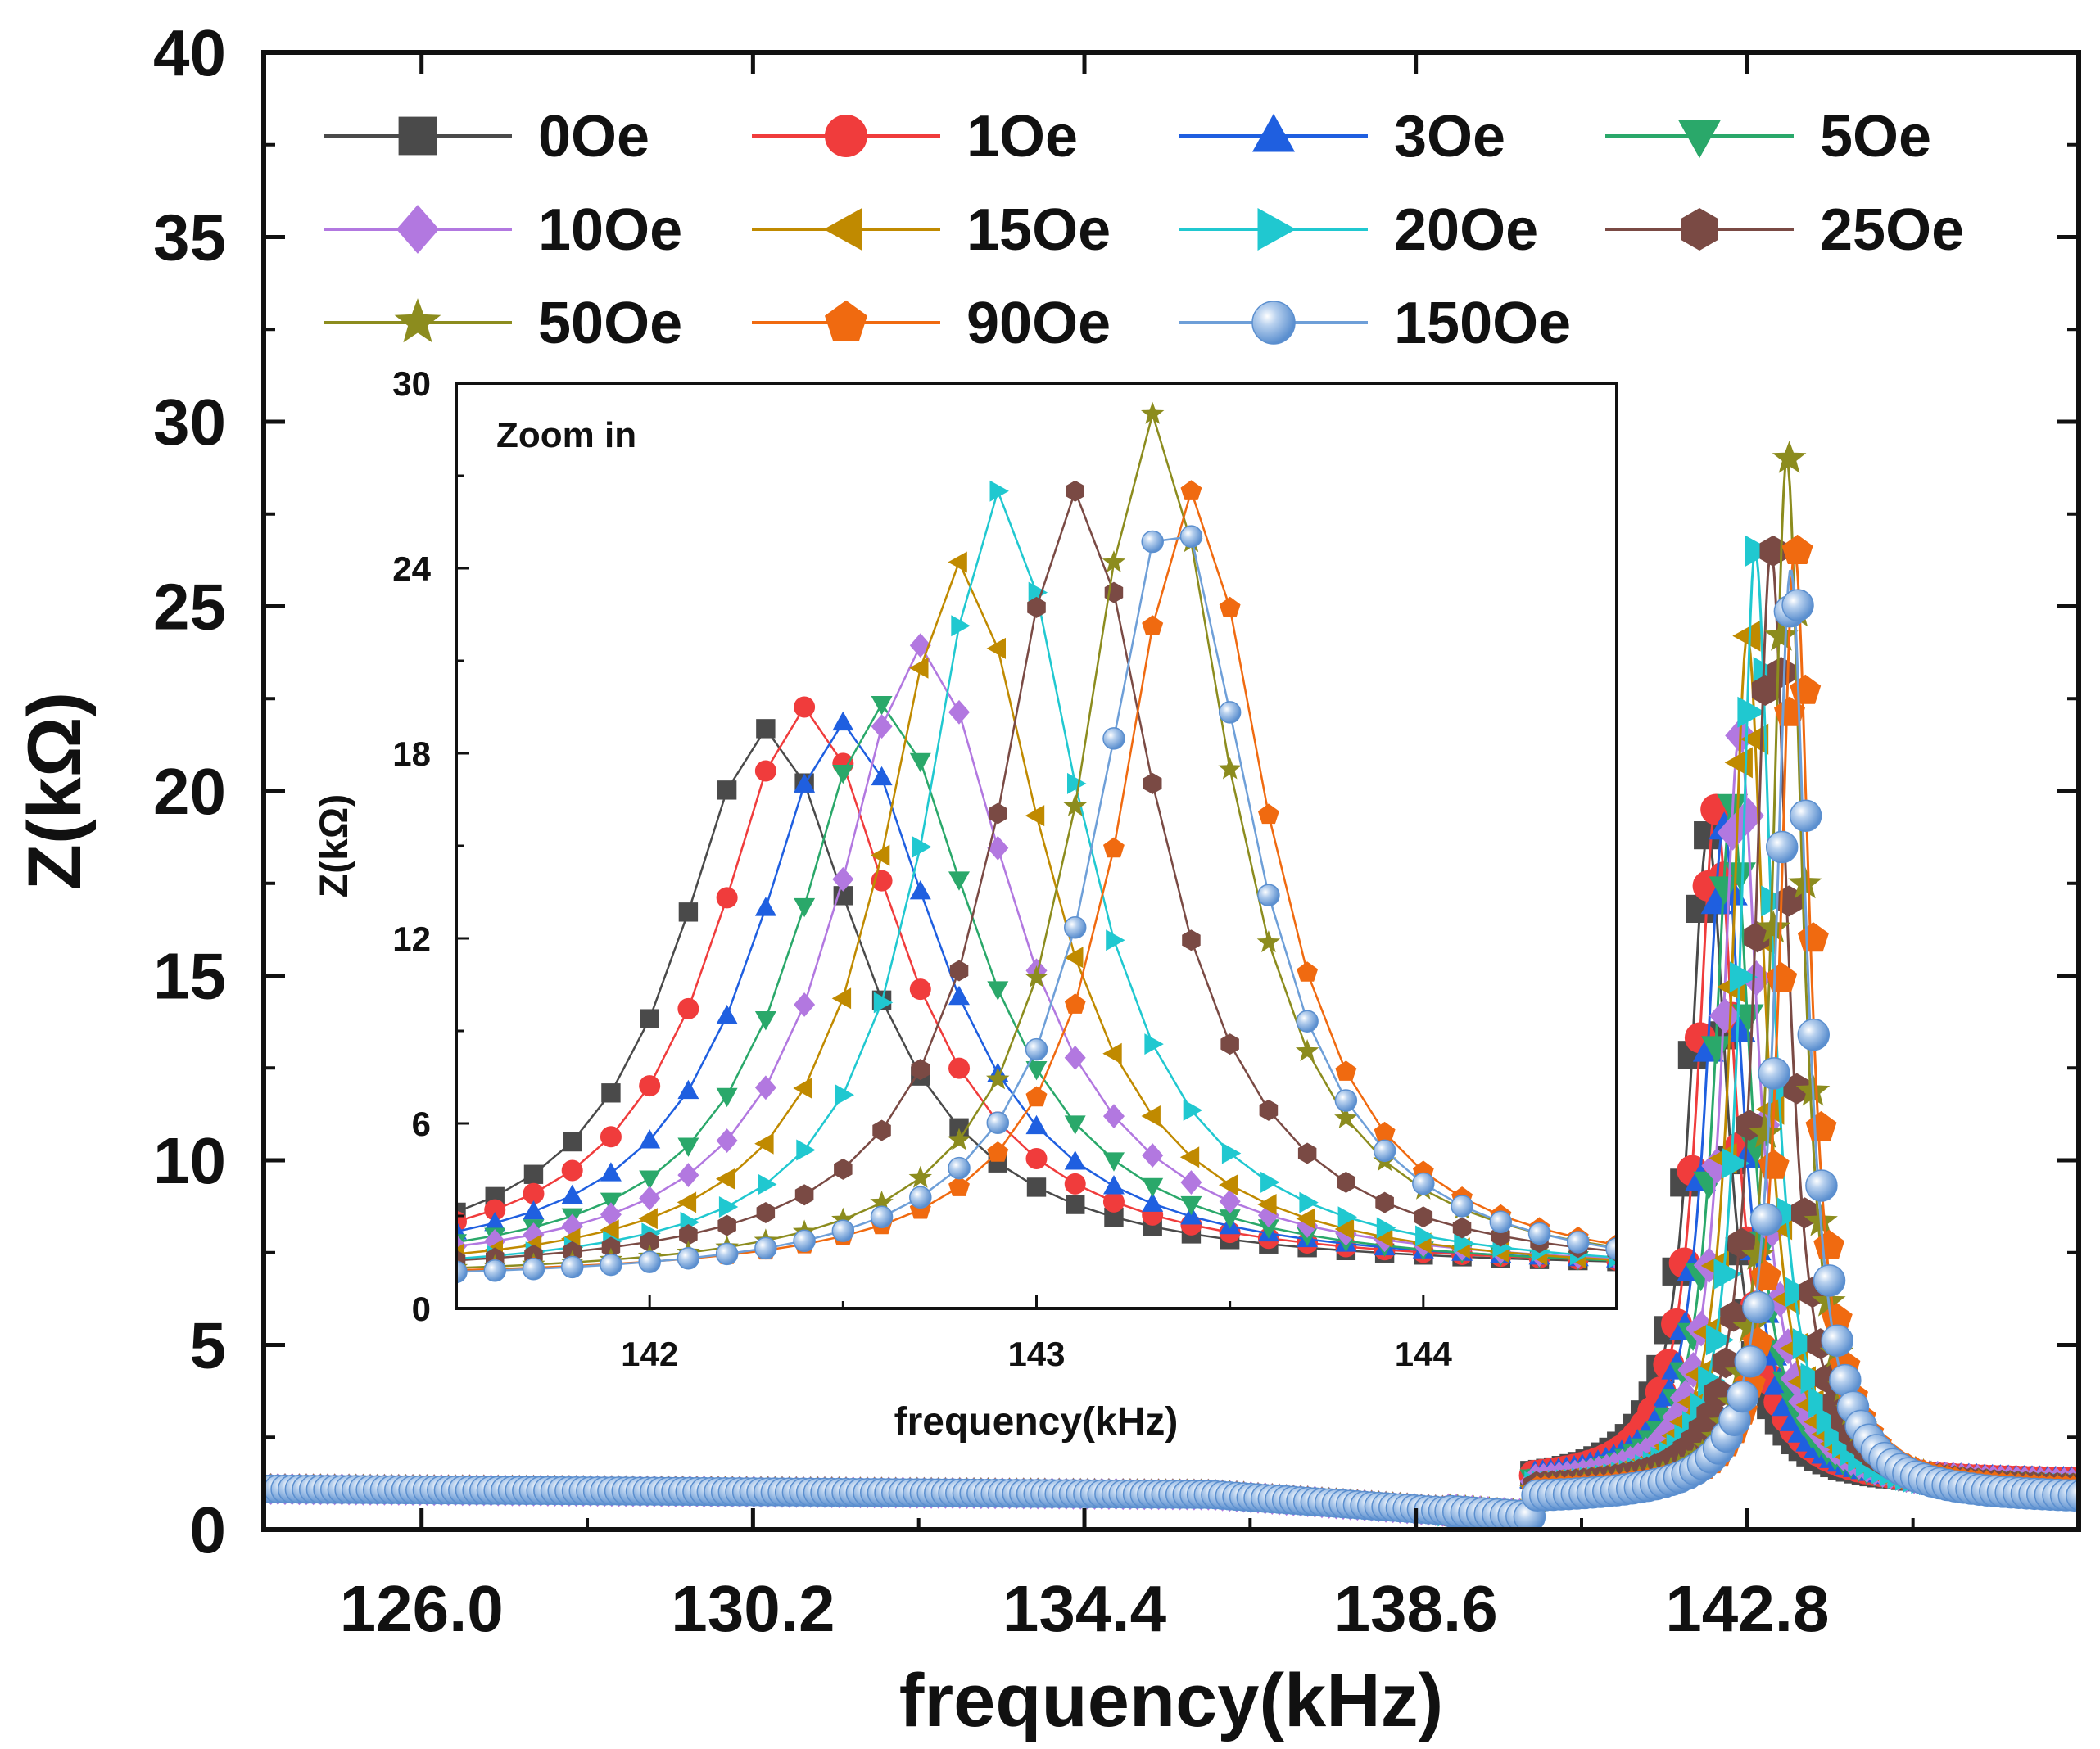 This screenshot has height=1749, width=2100. Describe the element at coordinates (594, 136) in the screenshot. I see `legend-label: 0Oe` at that location.